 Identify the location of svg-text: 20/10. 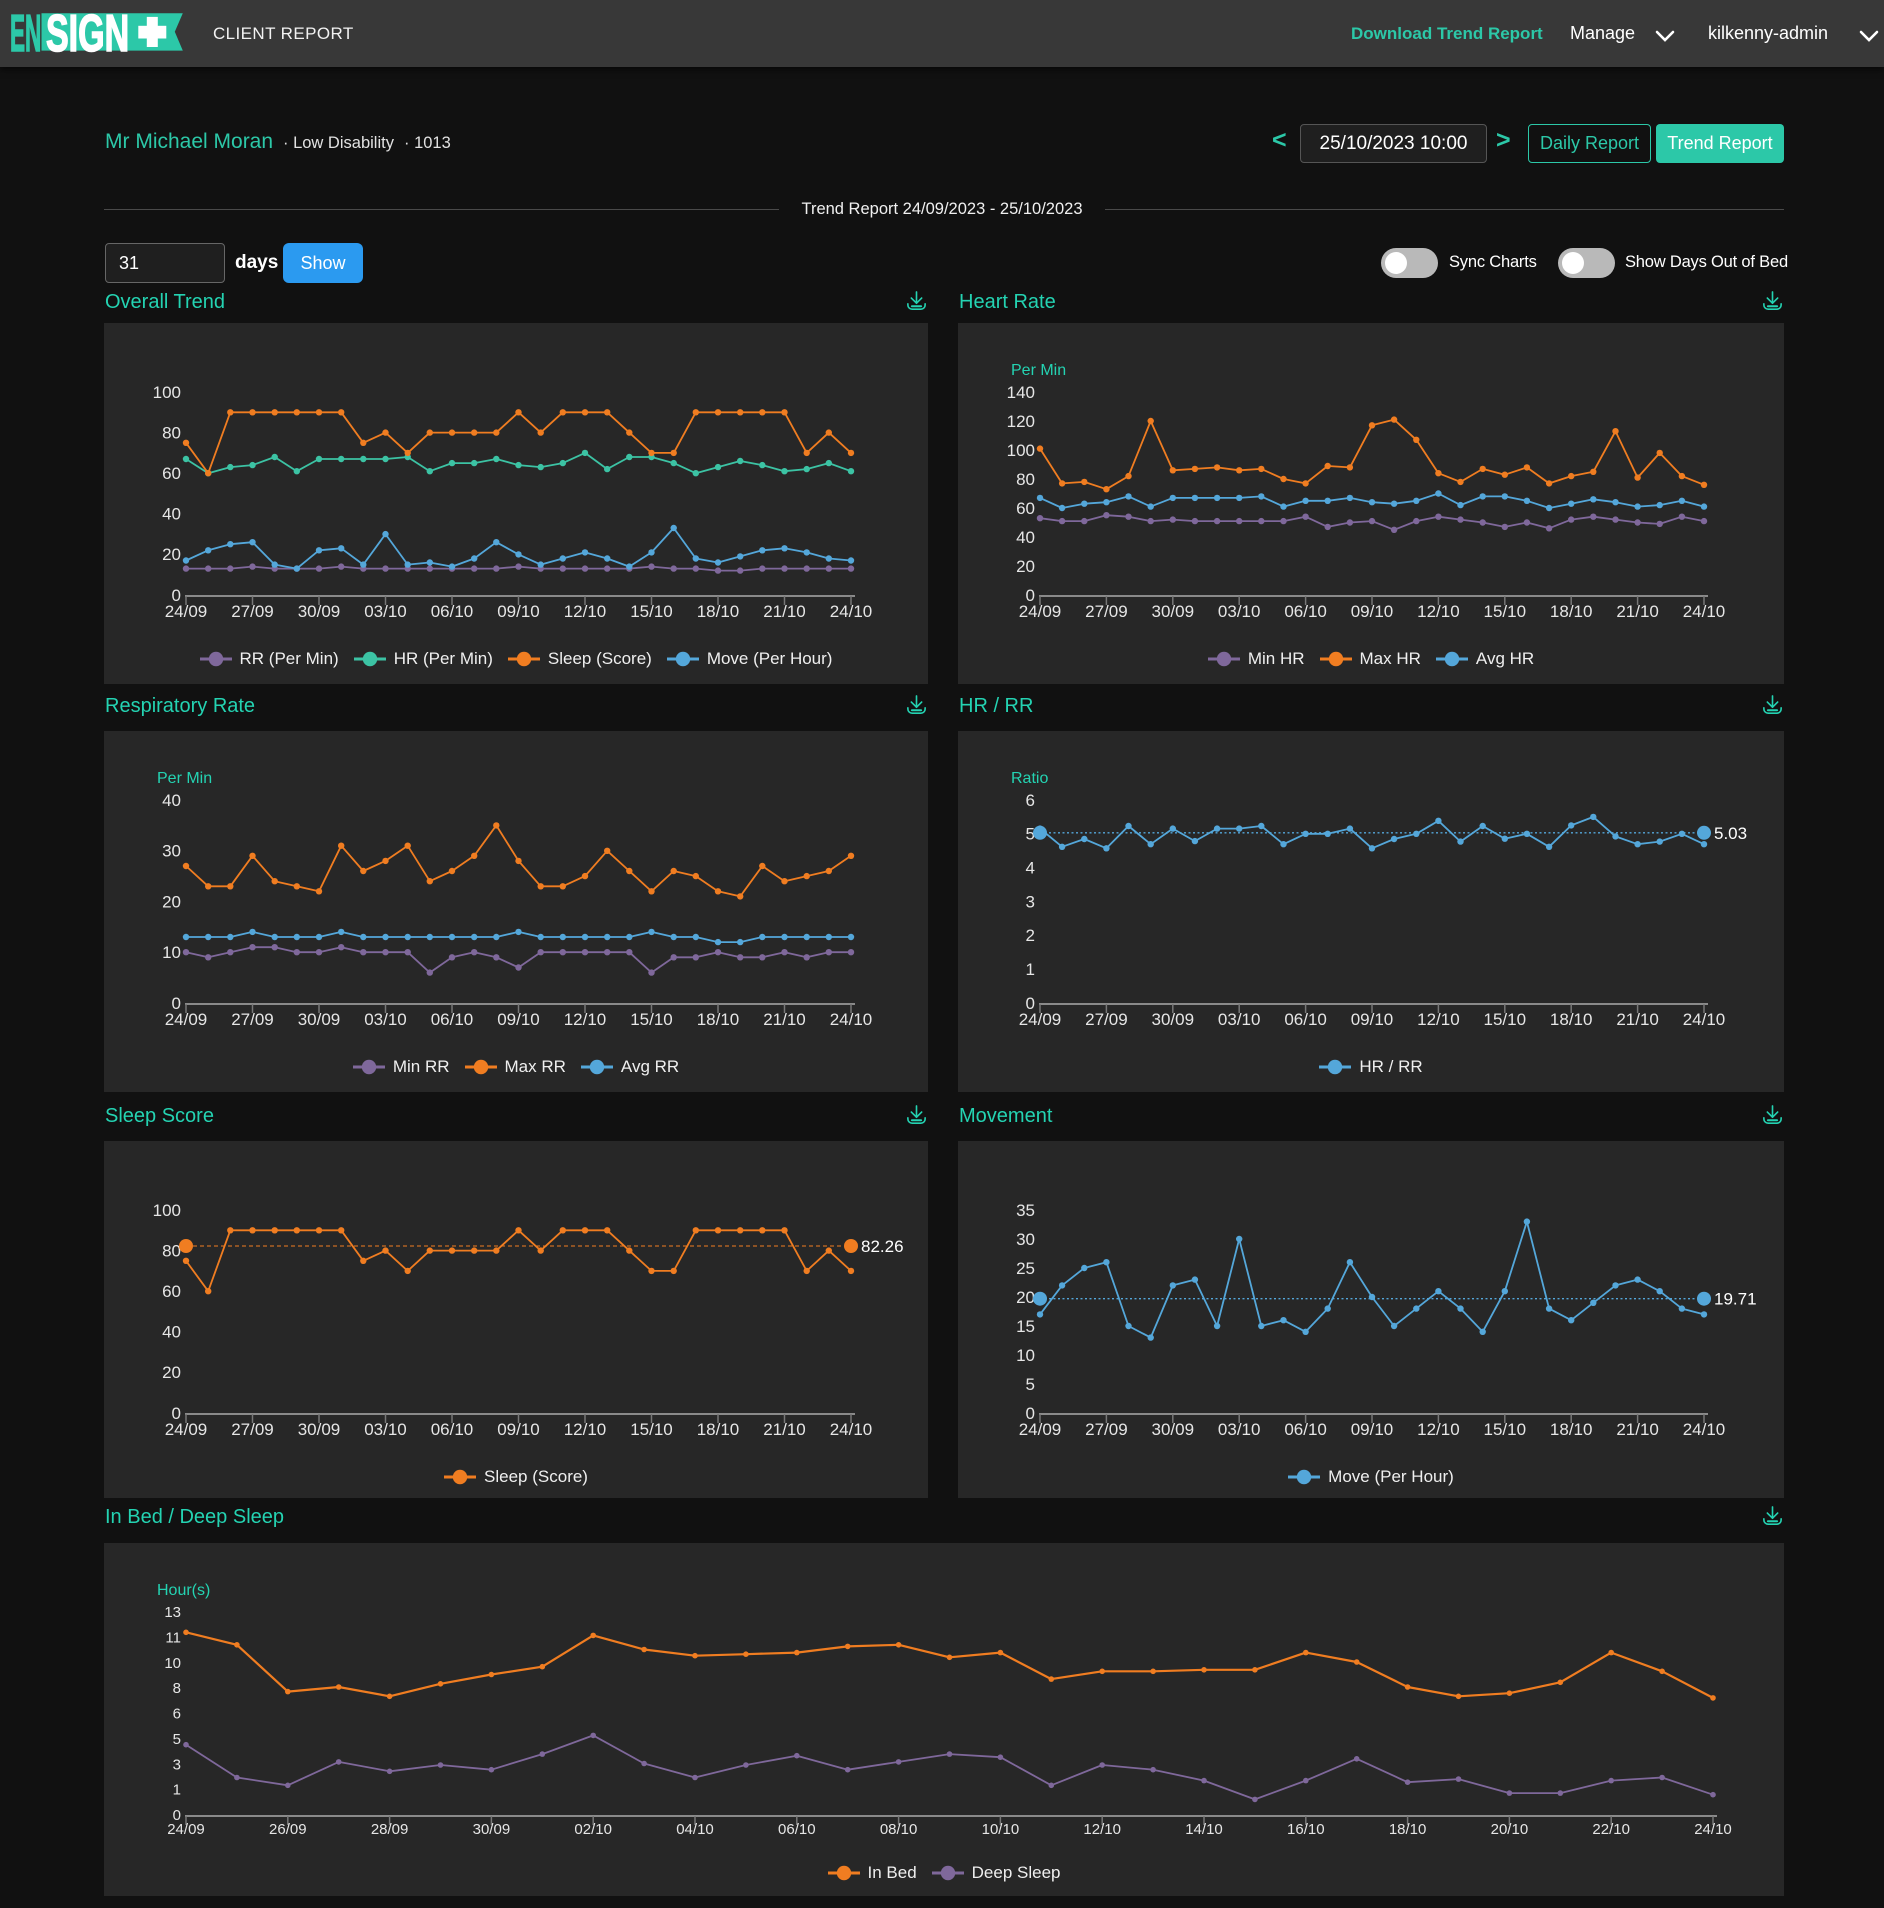
(1510, 1829).